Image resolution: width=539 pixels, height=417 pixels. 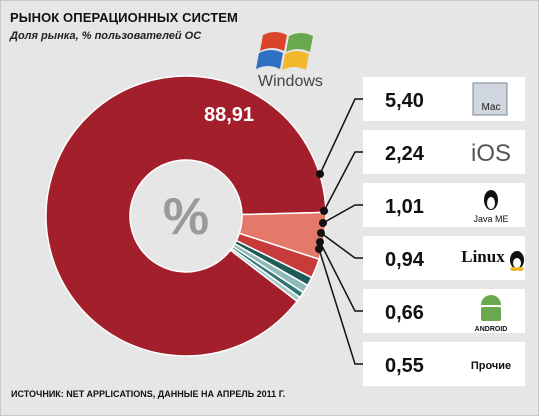 What do you see at coordinates (405, 154) in the screenshot?
I see `legend-value: 2,24` at bounding box center [405, 154].